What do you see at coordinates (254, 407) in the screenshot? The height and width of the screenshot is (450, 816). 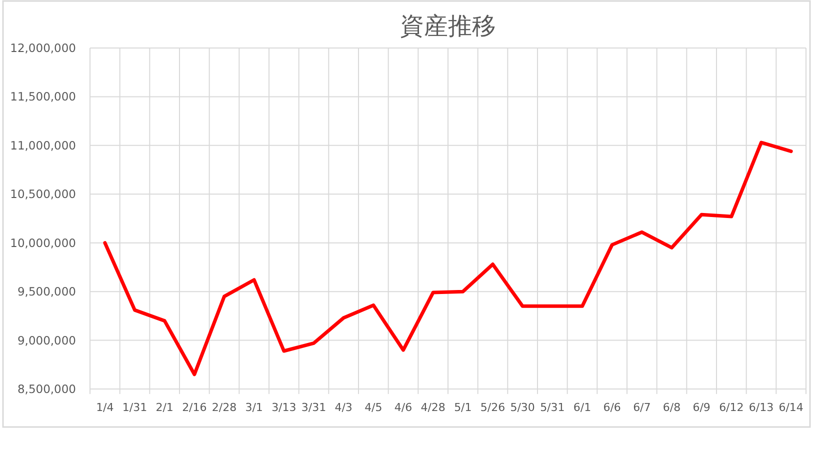 I see `x-tick-label: 3/1` at bounding box center [254, 407].